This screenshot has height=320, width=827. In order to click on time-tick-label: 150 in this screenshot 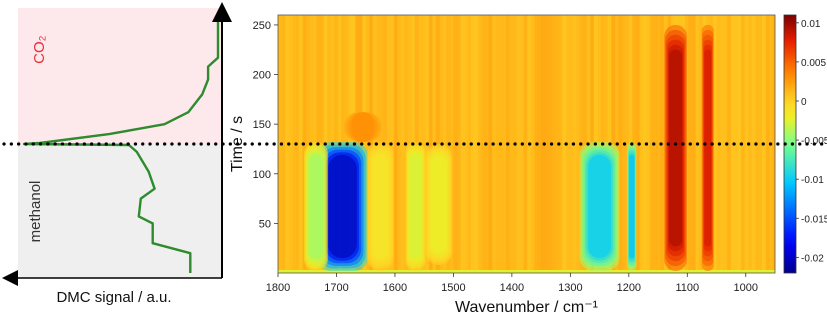, I will do `click(262, 125)`.